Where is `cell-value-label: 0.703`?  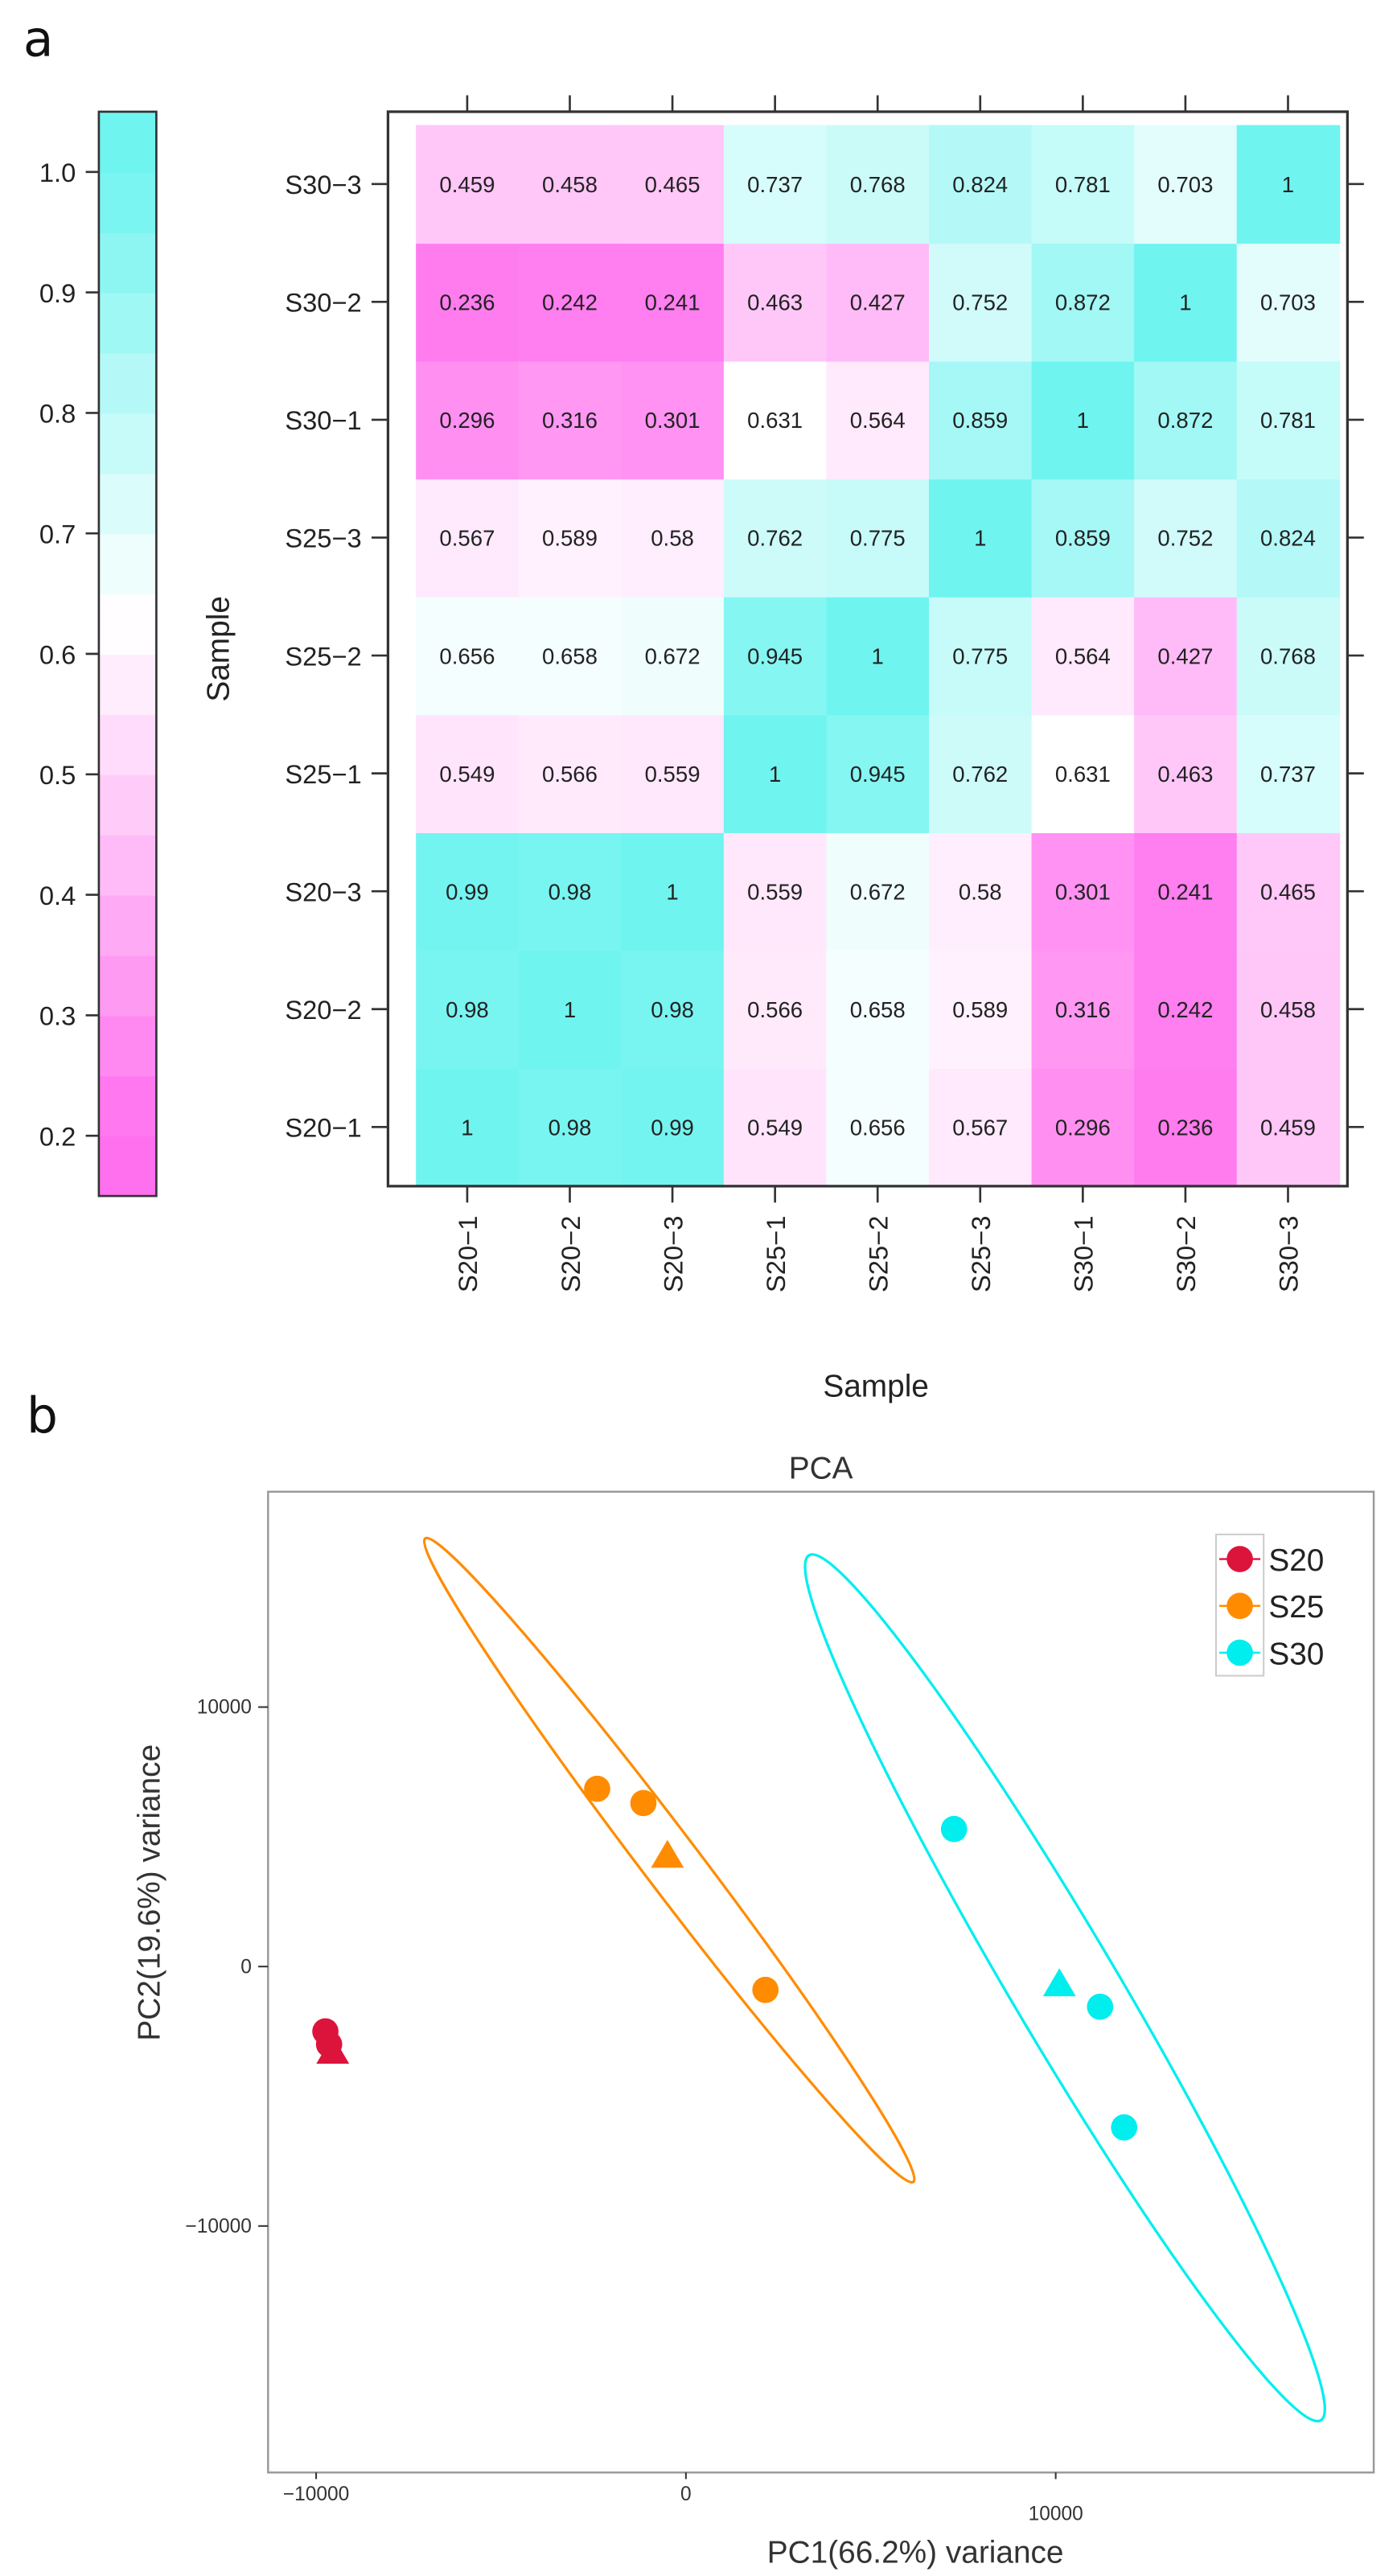 cell-value-label: 0.703 is located at coordinates (1288, 302).